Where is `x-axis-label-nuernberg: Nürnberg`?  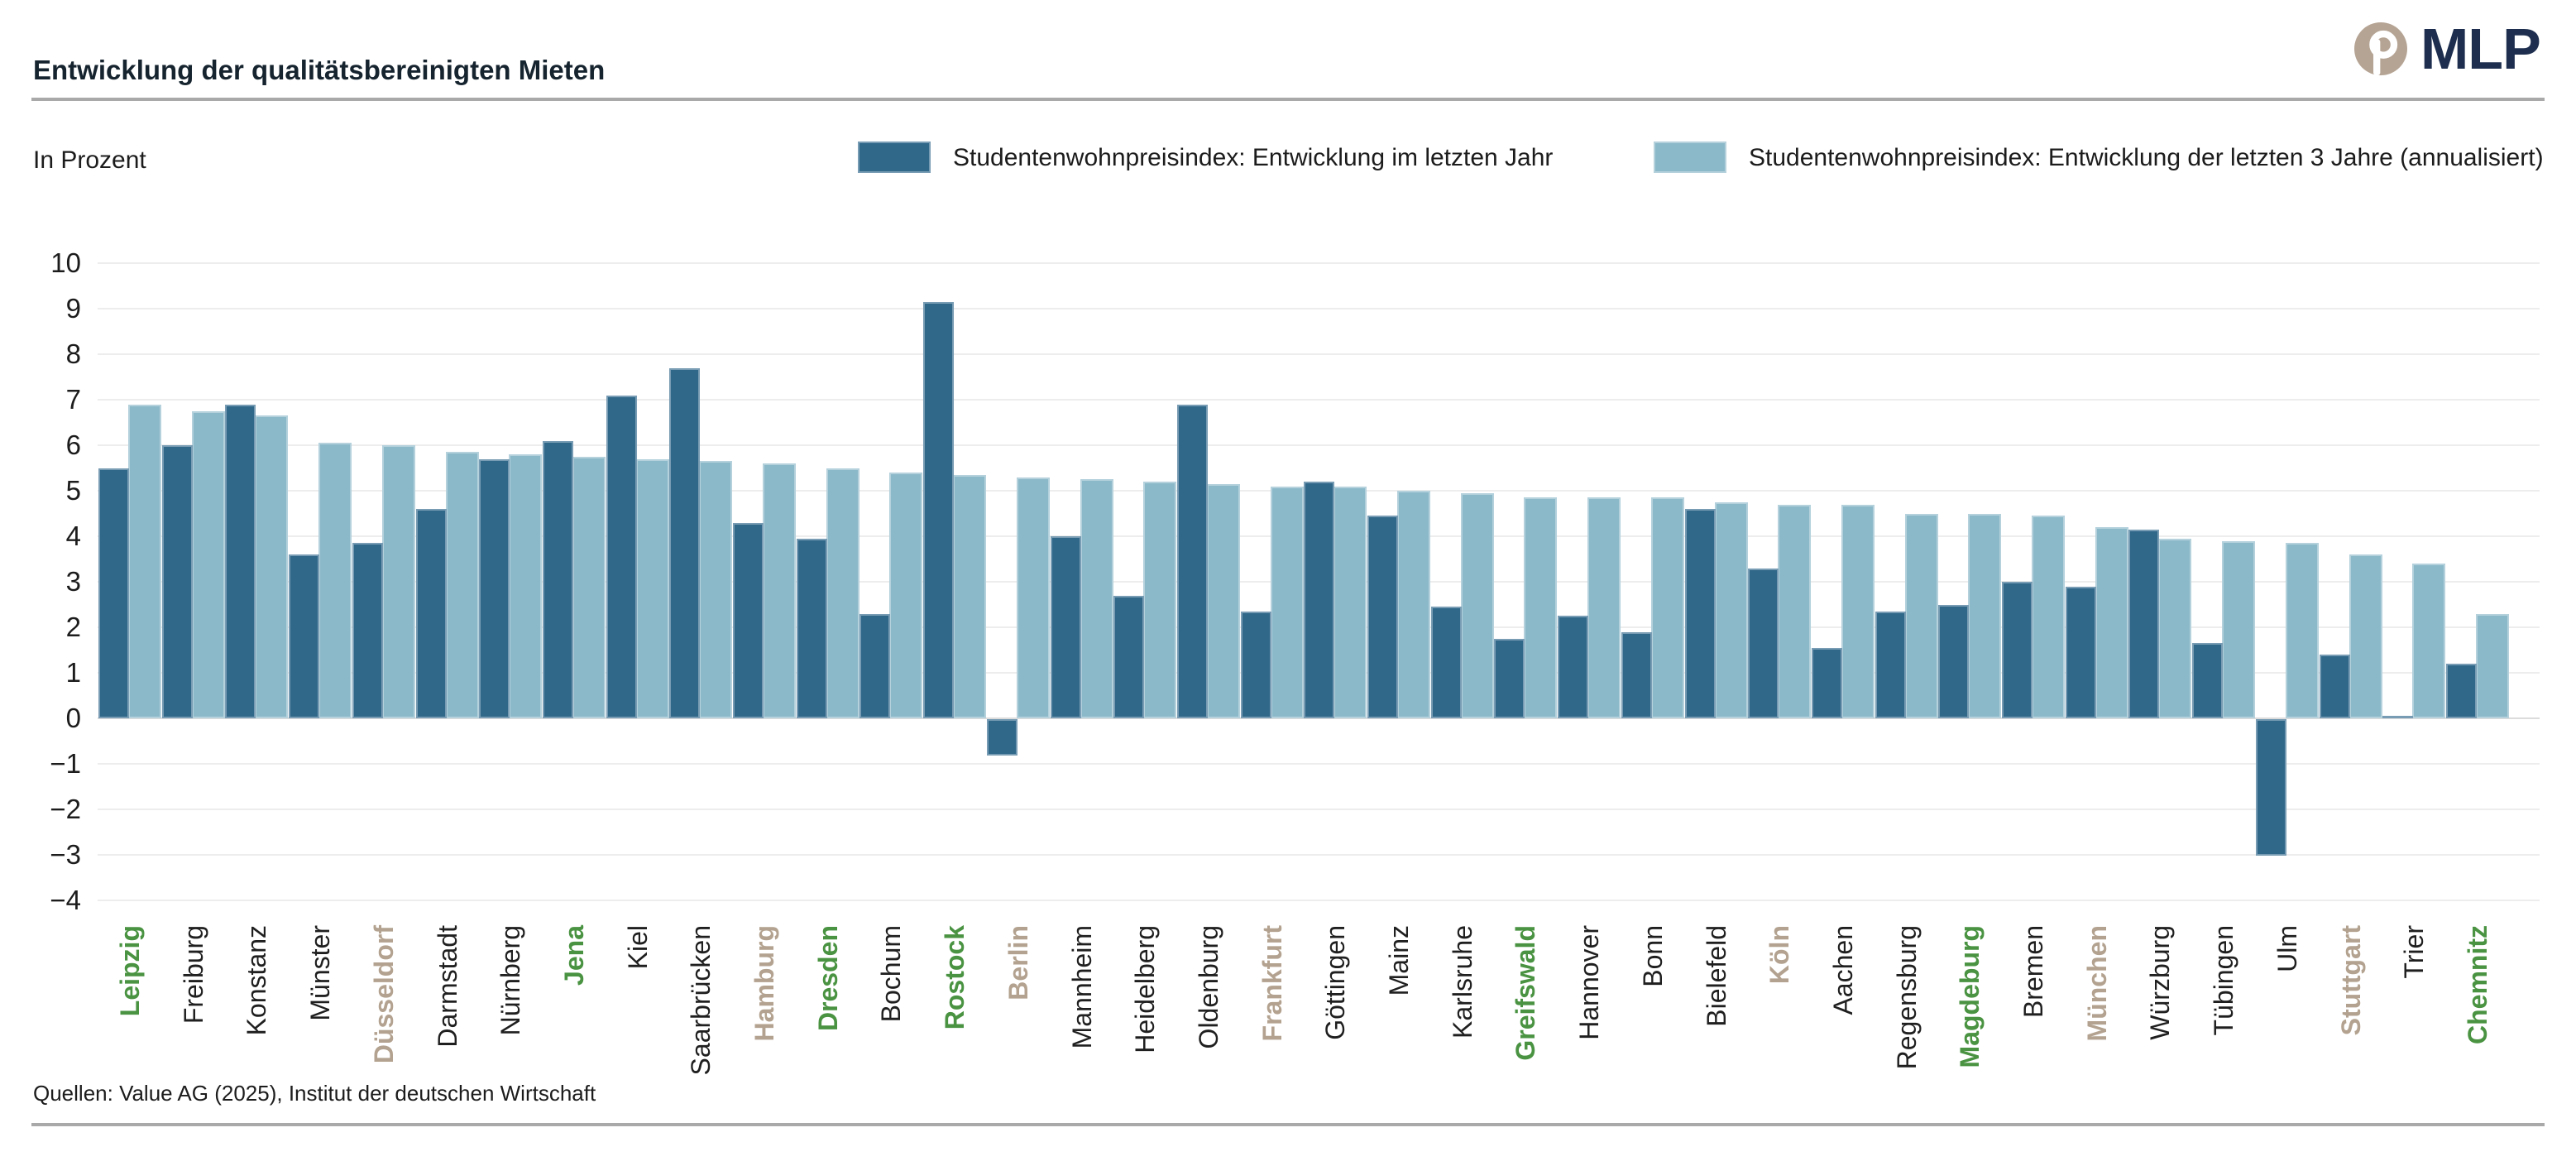
x-axis-label-nuernberg: Nürnberg is located at coordinates (511, 980).